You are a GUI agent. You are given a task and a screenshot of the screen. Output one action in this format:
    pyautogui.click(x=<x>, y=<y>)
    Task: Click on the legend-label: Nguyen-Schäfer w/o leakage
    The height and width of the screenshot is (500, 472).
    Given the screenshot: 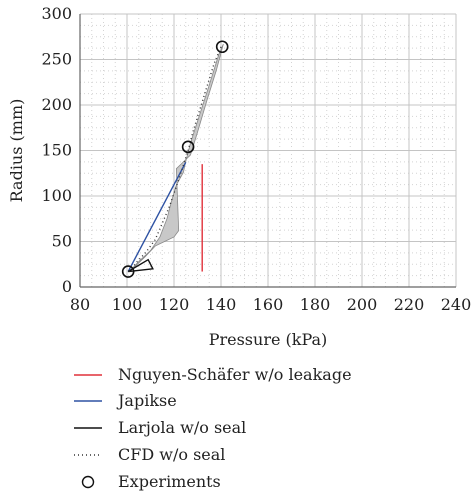 What is the action you would take?
    pyautogui.click(x=235, y=374)
    